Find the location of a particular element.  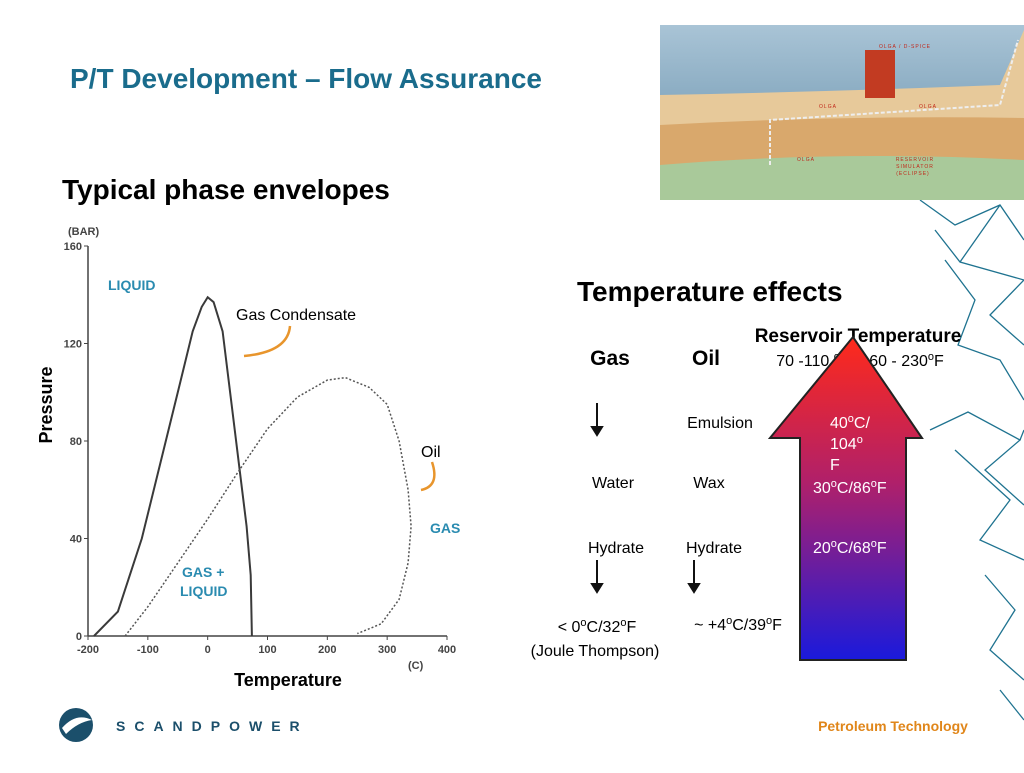

temperature-arrow is located at coordinates (845, 498).